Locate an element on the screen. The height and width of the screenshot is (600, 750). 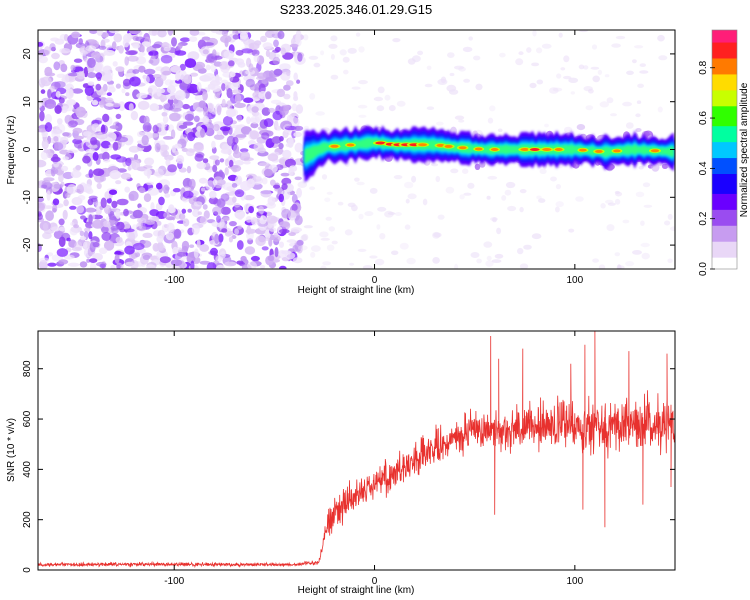
spectrogram-x-tick-label: 0 is located at coordinates (375, 280).